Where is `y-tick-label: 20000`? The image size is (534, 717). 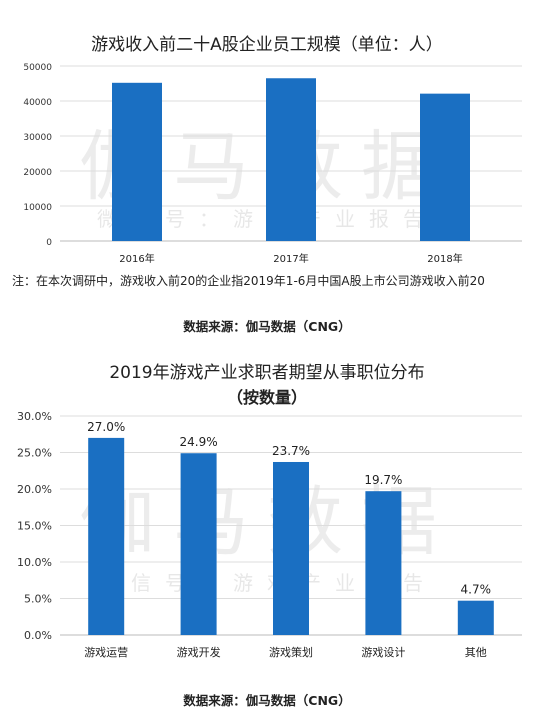 y-tick-label: 20000 is located at coordinates (37, 173).